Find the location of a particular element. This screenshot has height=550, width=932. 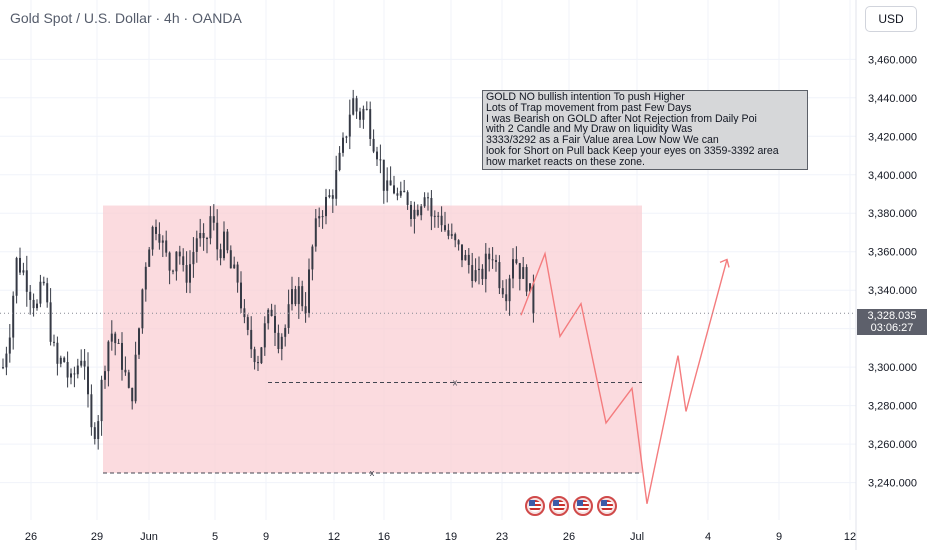

time-tick-label: Jun is located at coordinates (149, 537).